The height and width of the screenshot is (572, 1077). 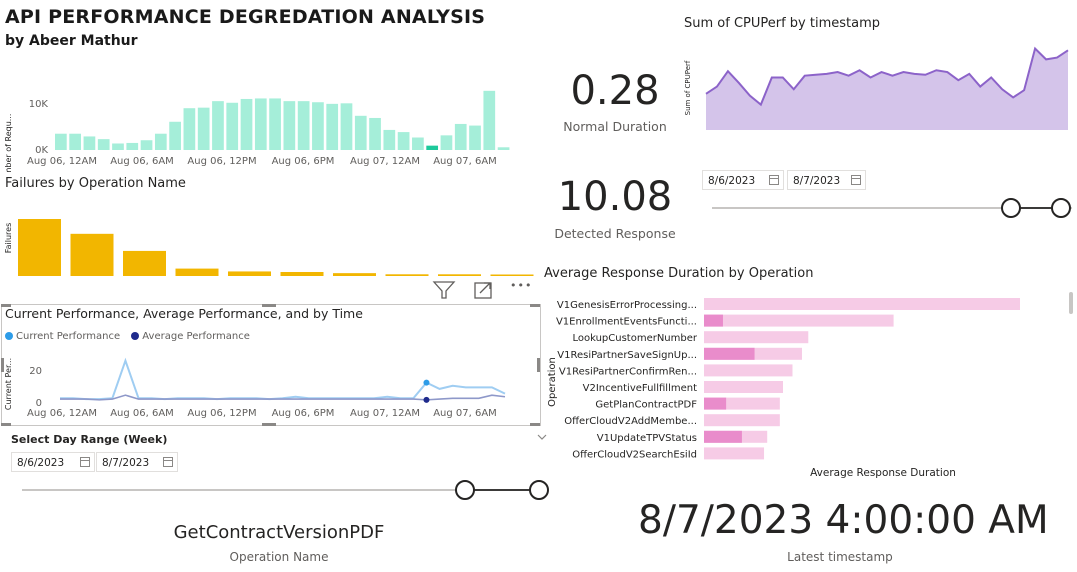 I want to click on operation-label: LookupCustomerNumber, so click(x=634, y=338).